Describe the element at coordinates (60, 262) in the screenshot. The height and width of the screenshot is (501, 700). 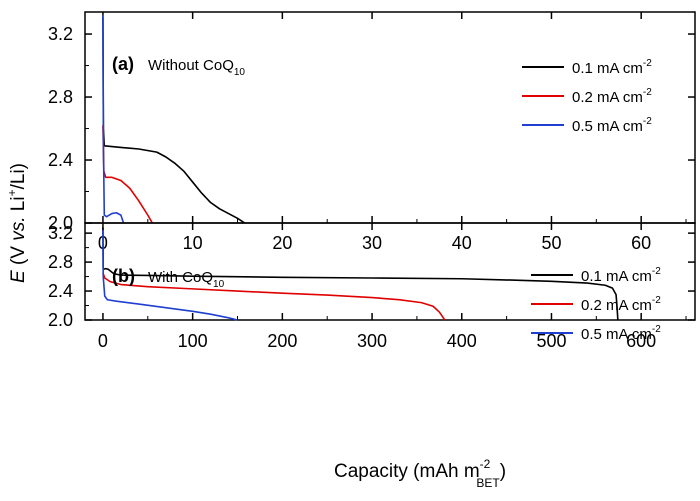
I see `panel-b-y-tick-label-2: 2.8` at that location.